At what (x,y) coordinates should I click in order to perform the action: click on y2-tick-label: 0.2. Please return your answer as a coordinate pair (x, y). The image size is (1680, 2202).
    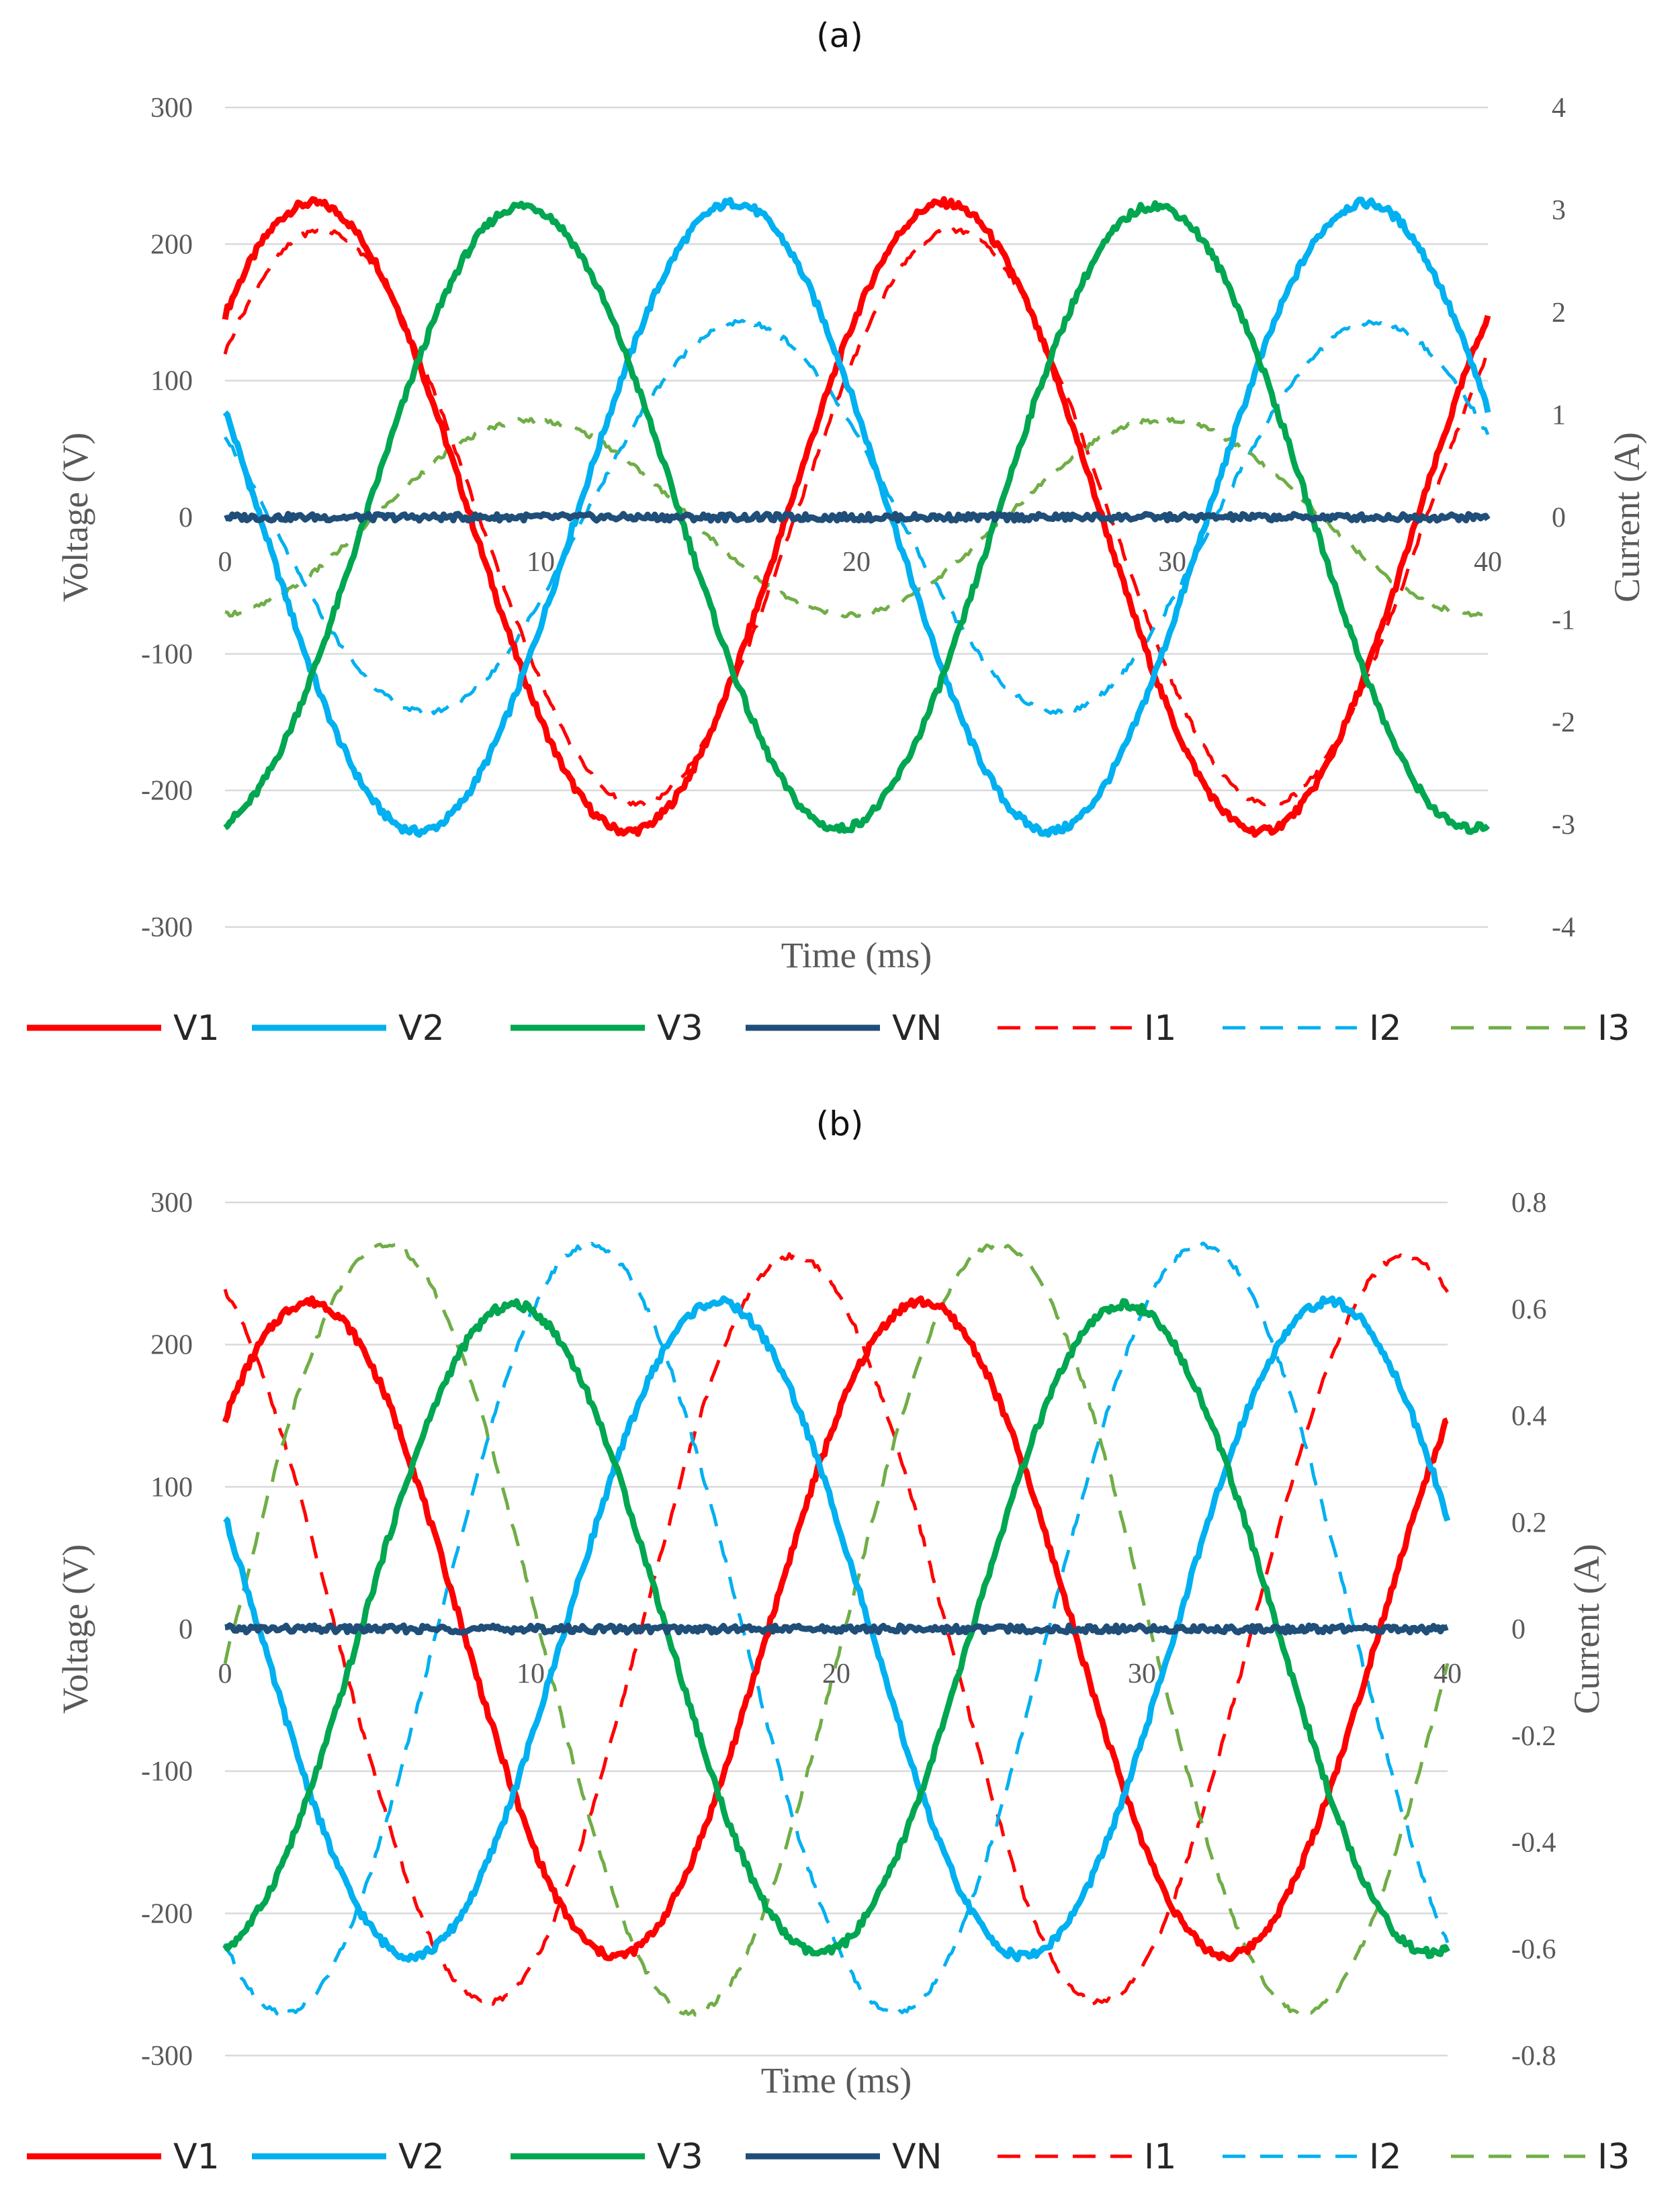
    Looking at the image, I should click on (1529, 1522).